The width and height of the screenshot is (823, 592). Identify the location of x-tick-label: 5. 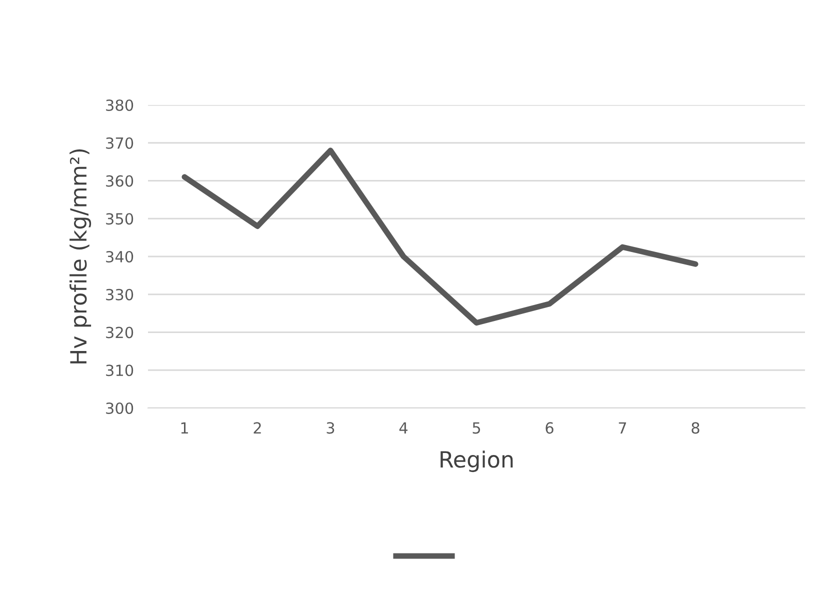
(476, 428).